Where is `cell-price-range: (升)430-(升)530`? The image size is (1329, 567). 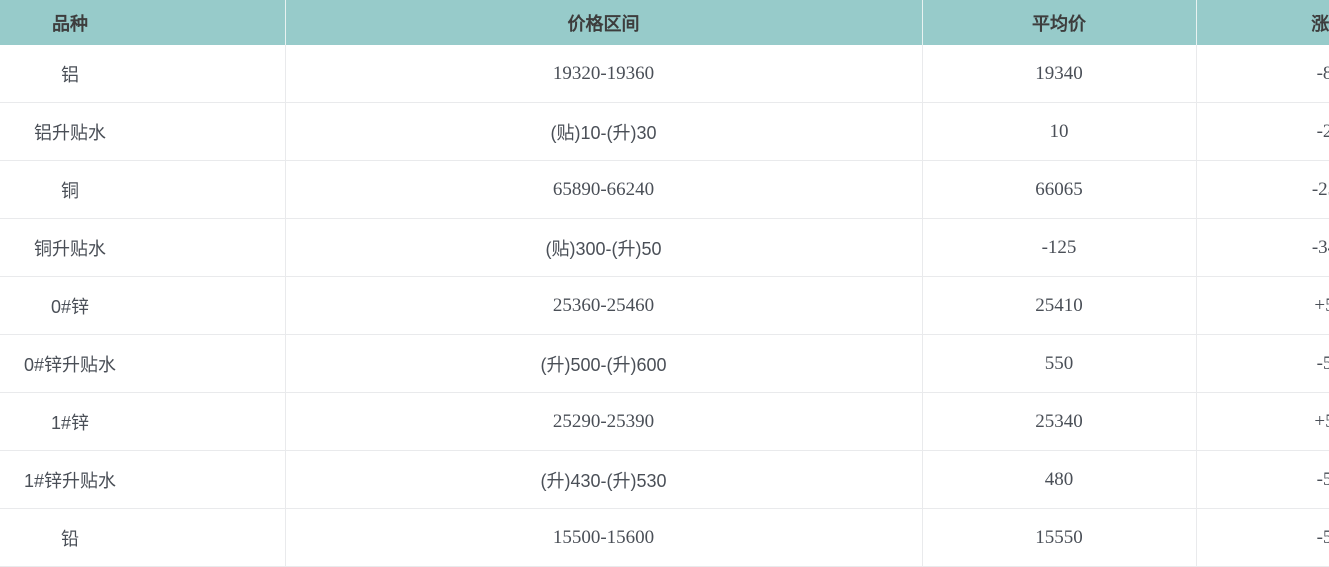 cell-price-range: (升)430-(升)530 is located at coordinates (604, 479).